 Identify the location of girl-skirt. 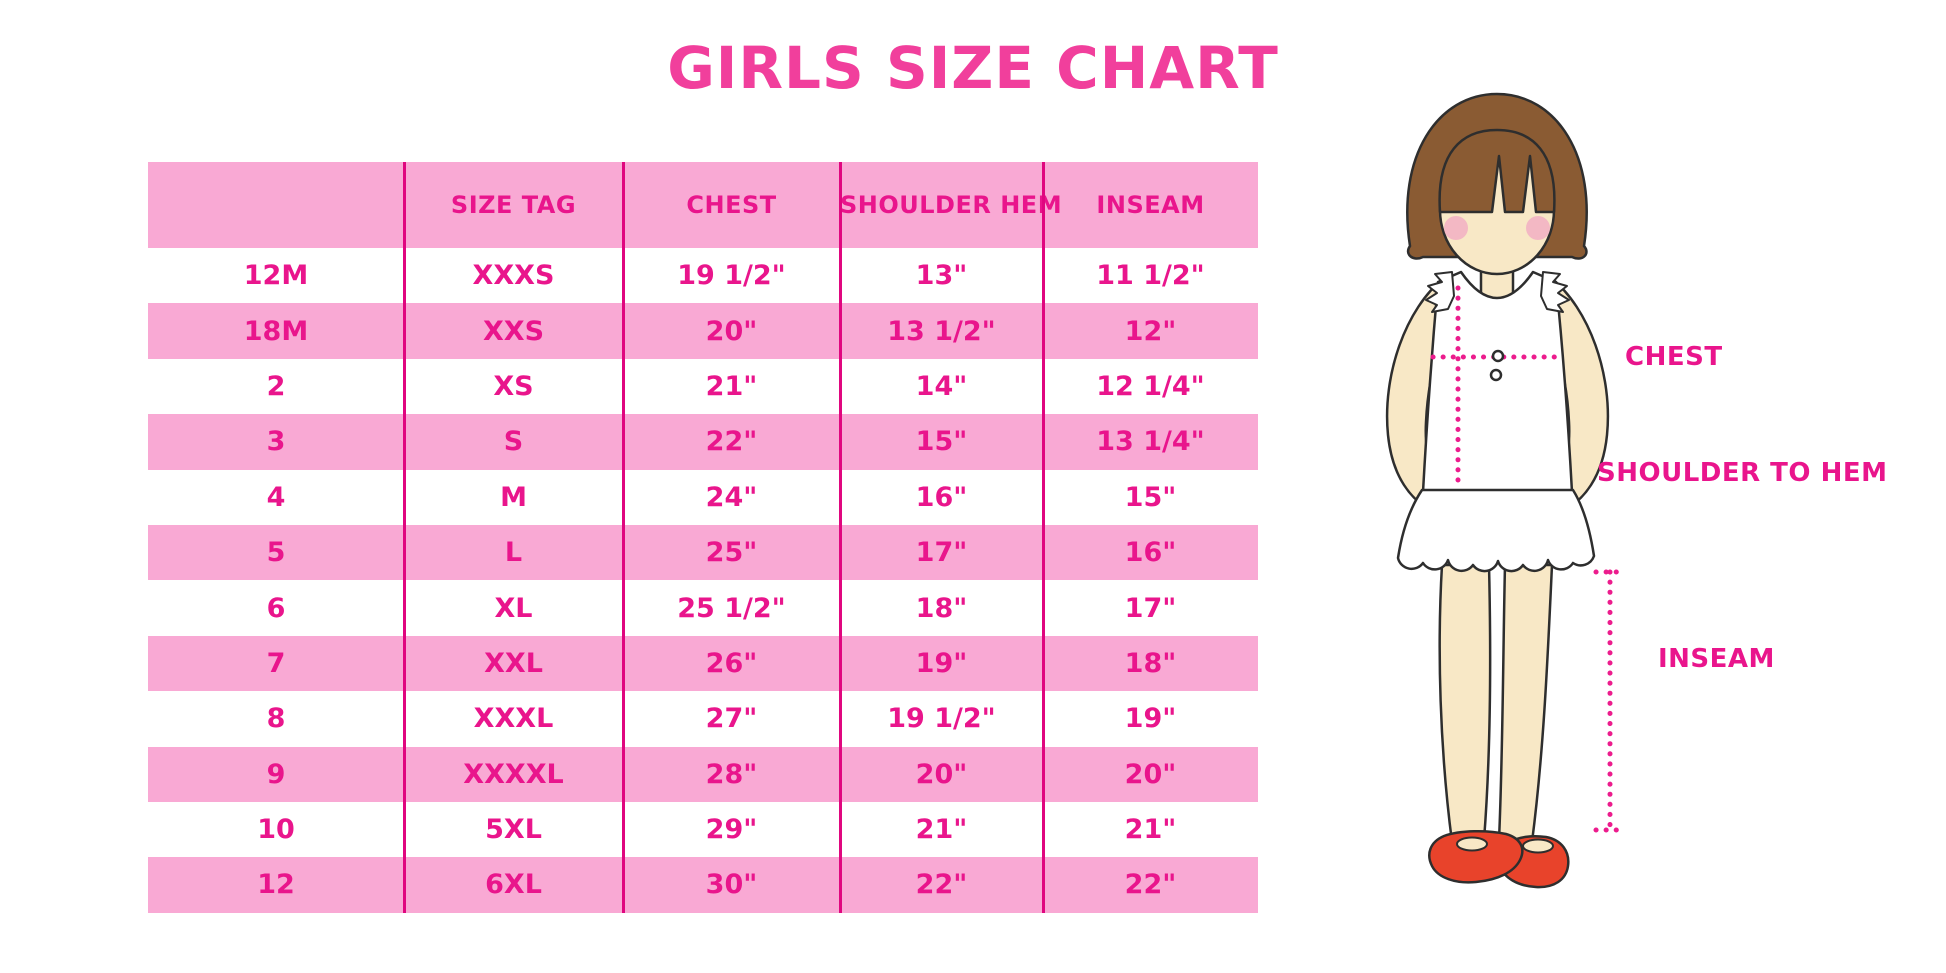
(1496, 530).